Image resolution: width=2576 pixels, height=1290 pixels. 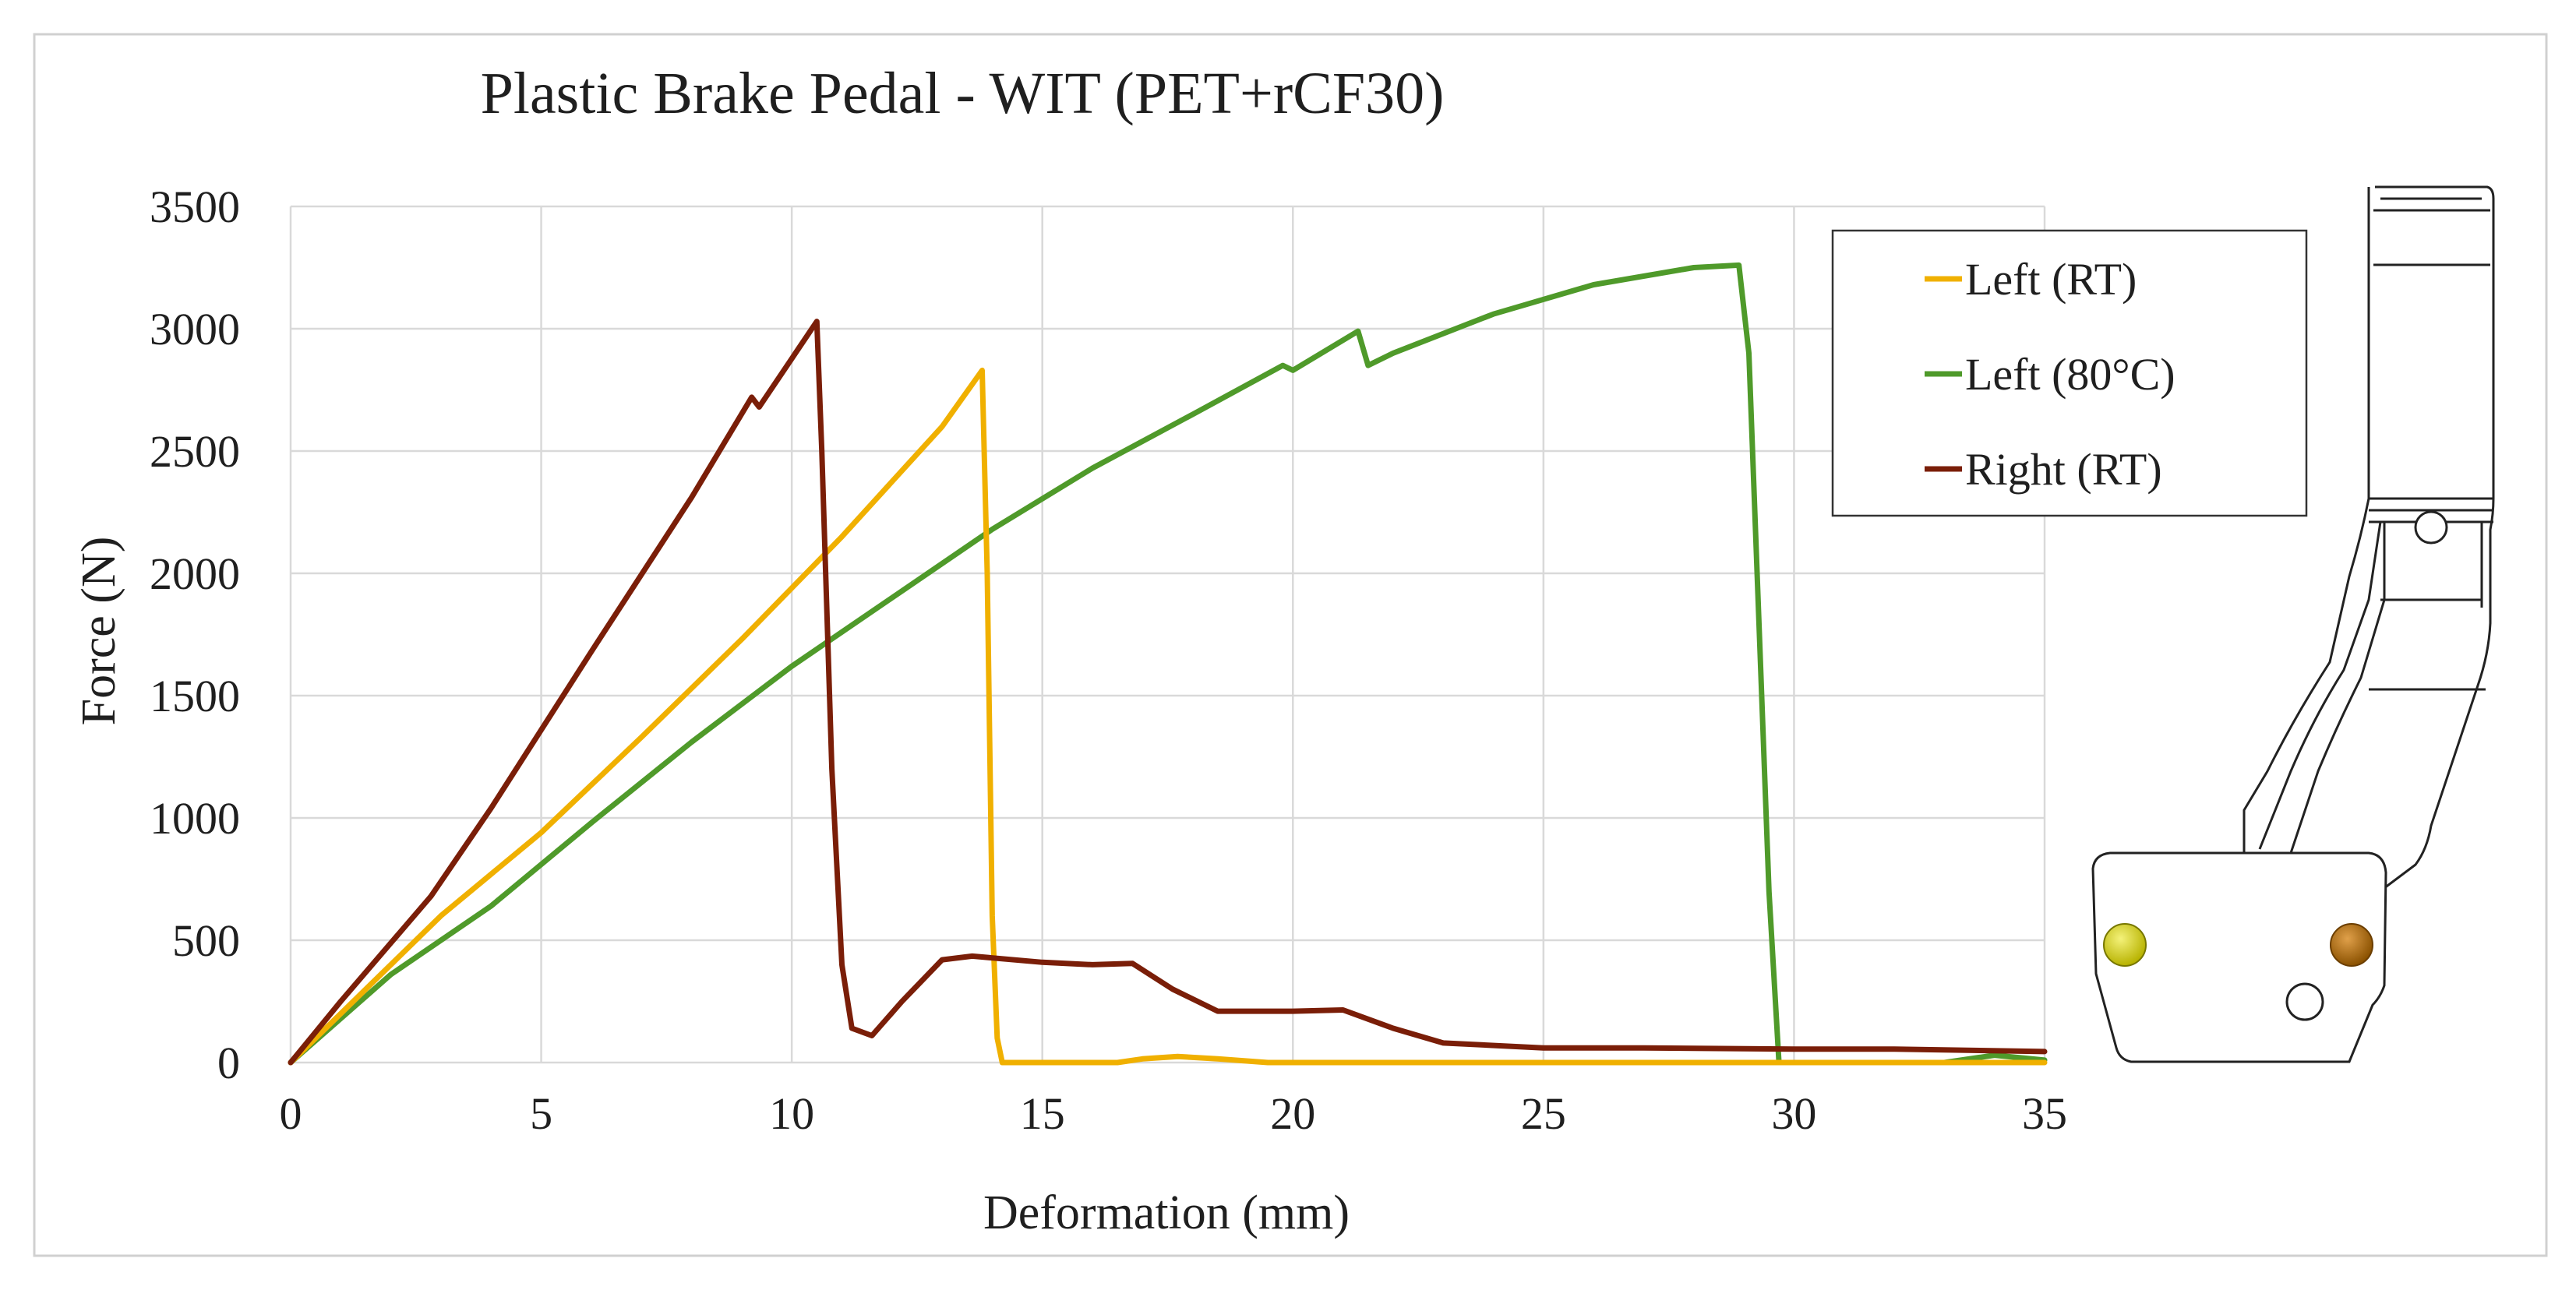 I want to click on x-axis-label: Deformation (mm), so click(x=1166, y=1212).